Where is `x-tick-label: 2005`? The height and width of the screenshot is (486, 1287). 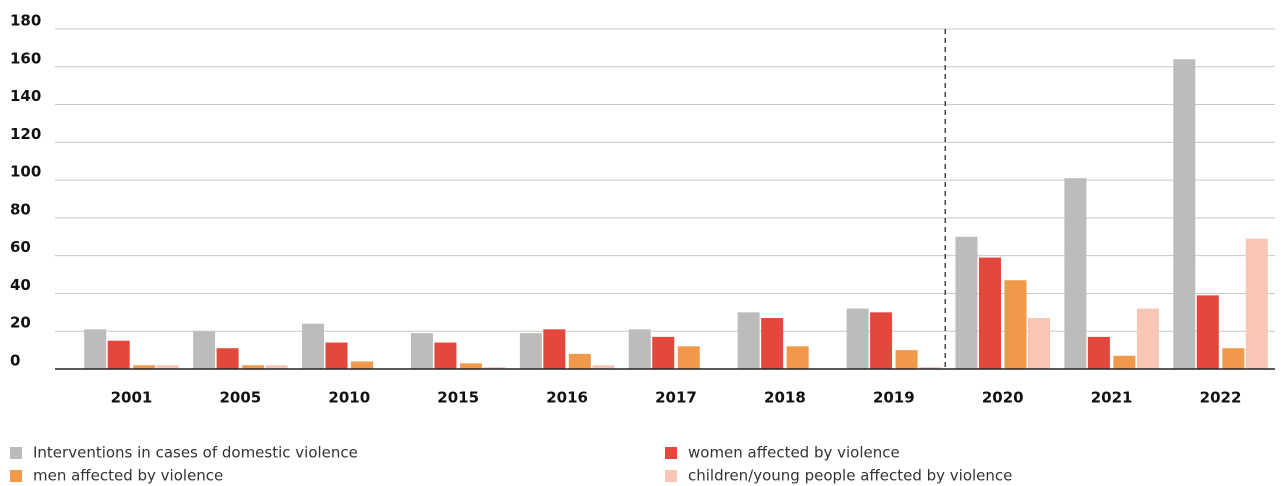 x-tick-label: 2005 is located at coordinates (240, 398).